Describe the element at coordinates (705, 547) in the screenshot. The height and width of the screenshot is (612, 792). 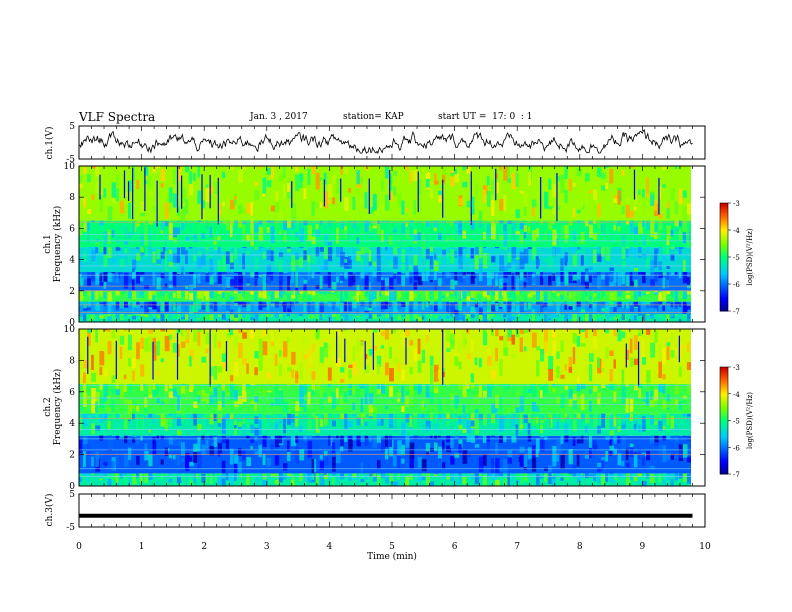
I see `x-tick-label: 10` at that location.